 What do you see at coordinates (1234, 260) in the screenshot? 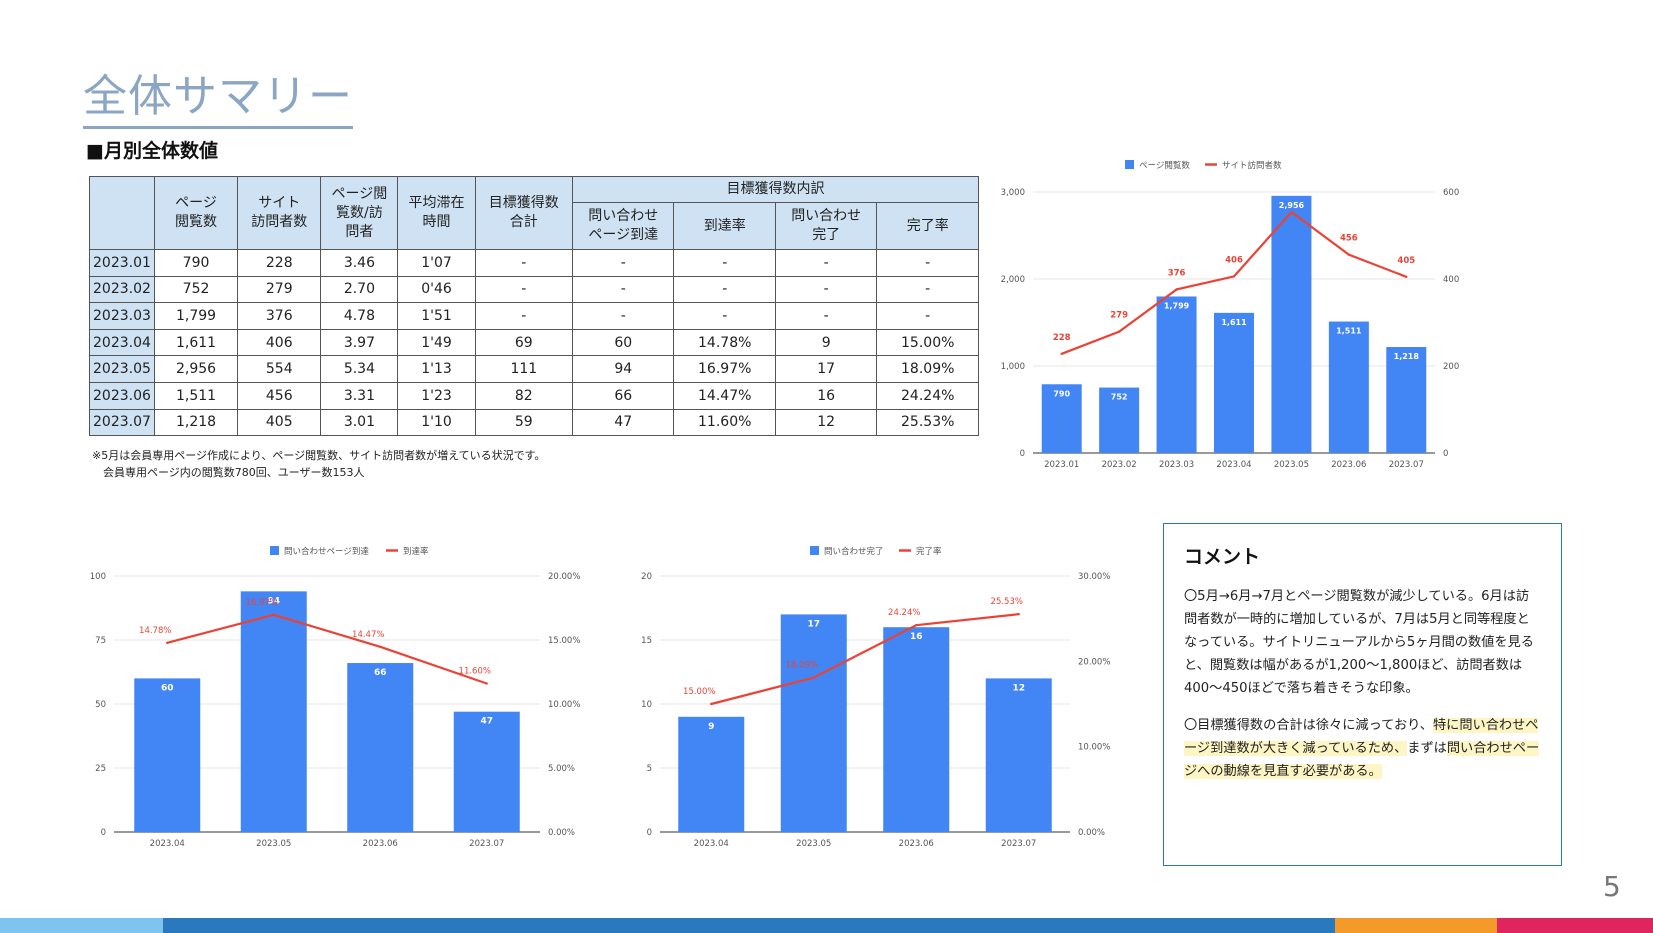
I see `line-value-label: 406` at bounding box center [1234, 260].